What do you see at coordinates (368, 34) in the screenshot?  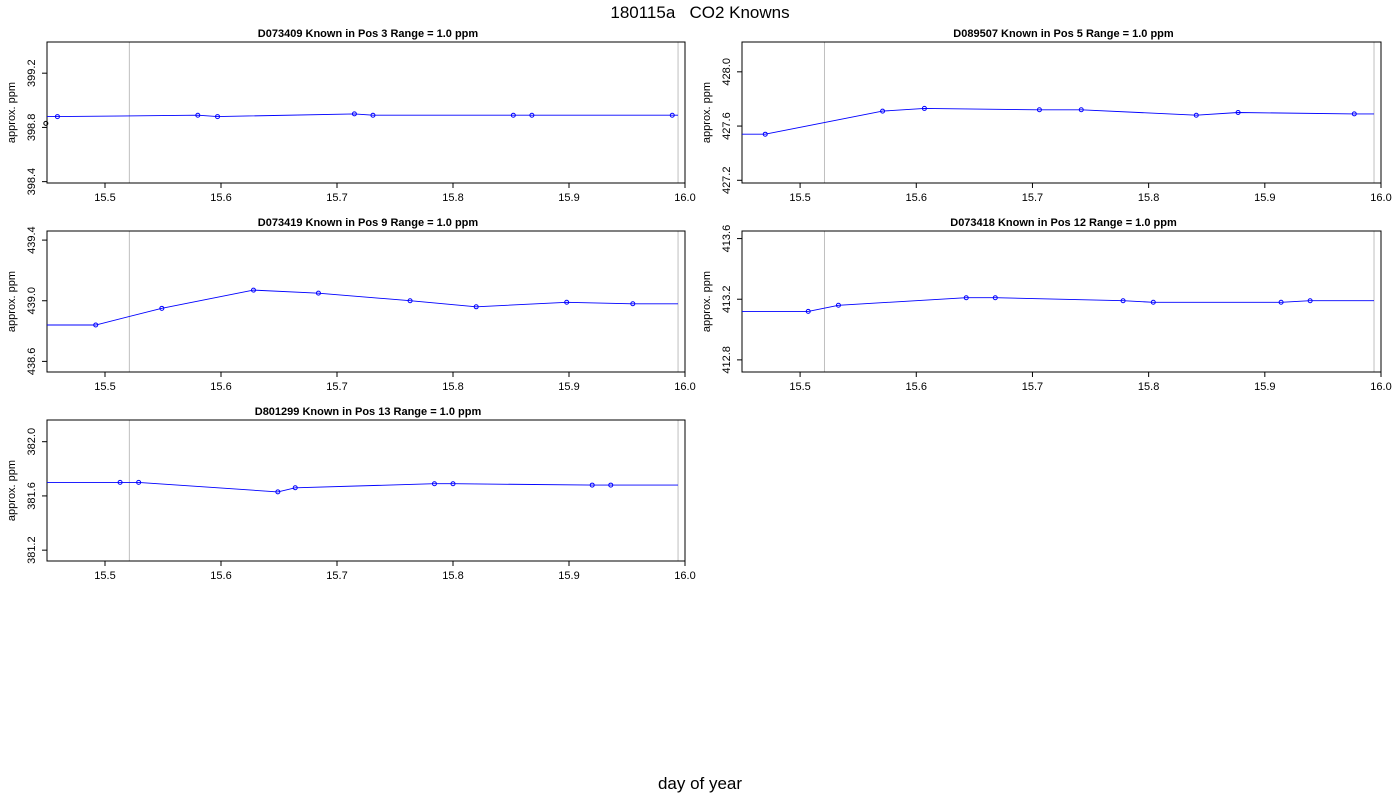 I see `panel-title: D073409 Known in Pos 3 Range = 1.0 ppm` at bounding box center [368, 34].